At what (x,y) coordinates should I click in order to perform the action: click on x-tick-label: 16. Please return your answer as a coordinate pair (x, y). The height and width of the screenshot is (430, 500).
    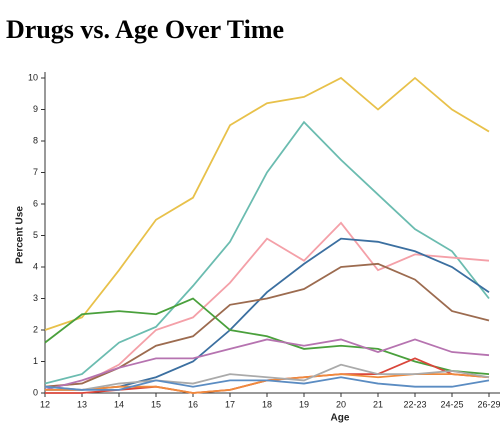
    Looking at the image, I should click on (193, 404).